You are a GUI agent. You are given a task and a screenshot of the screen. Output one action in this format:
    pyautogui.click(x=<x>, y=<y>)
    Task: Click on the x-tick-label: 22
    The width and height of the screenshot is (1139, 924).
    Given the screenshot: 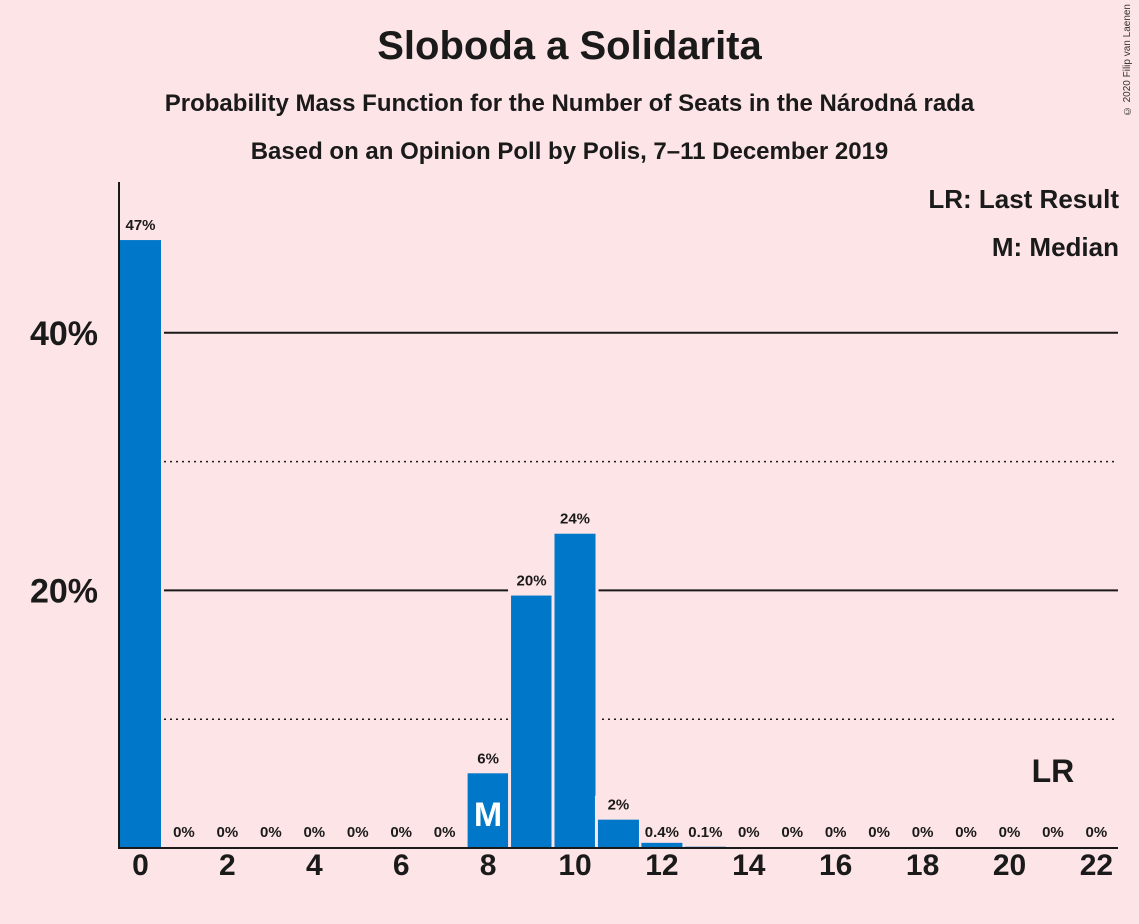 What is the action you would take?
    pyautogui.click(x=1096, y=865)
    